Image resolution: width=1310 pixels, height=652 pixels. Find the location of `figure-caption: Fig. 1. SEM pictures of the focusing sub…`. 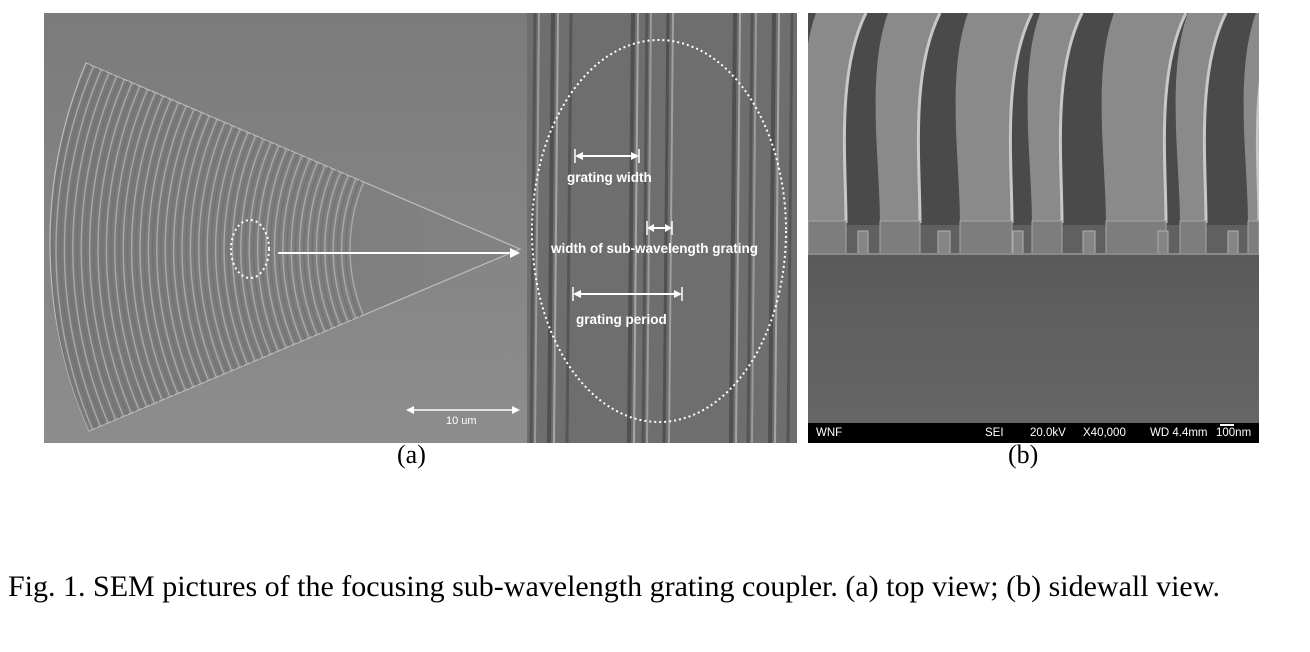

figure-caption: Fig. 1. SEM pictures of the focusing sub… is located at coordinates (614, 586).